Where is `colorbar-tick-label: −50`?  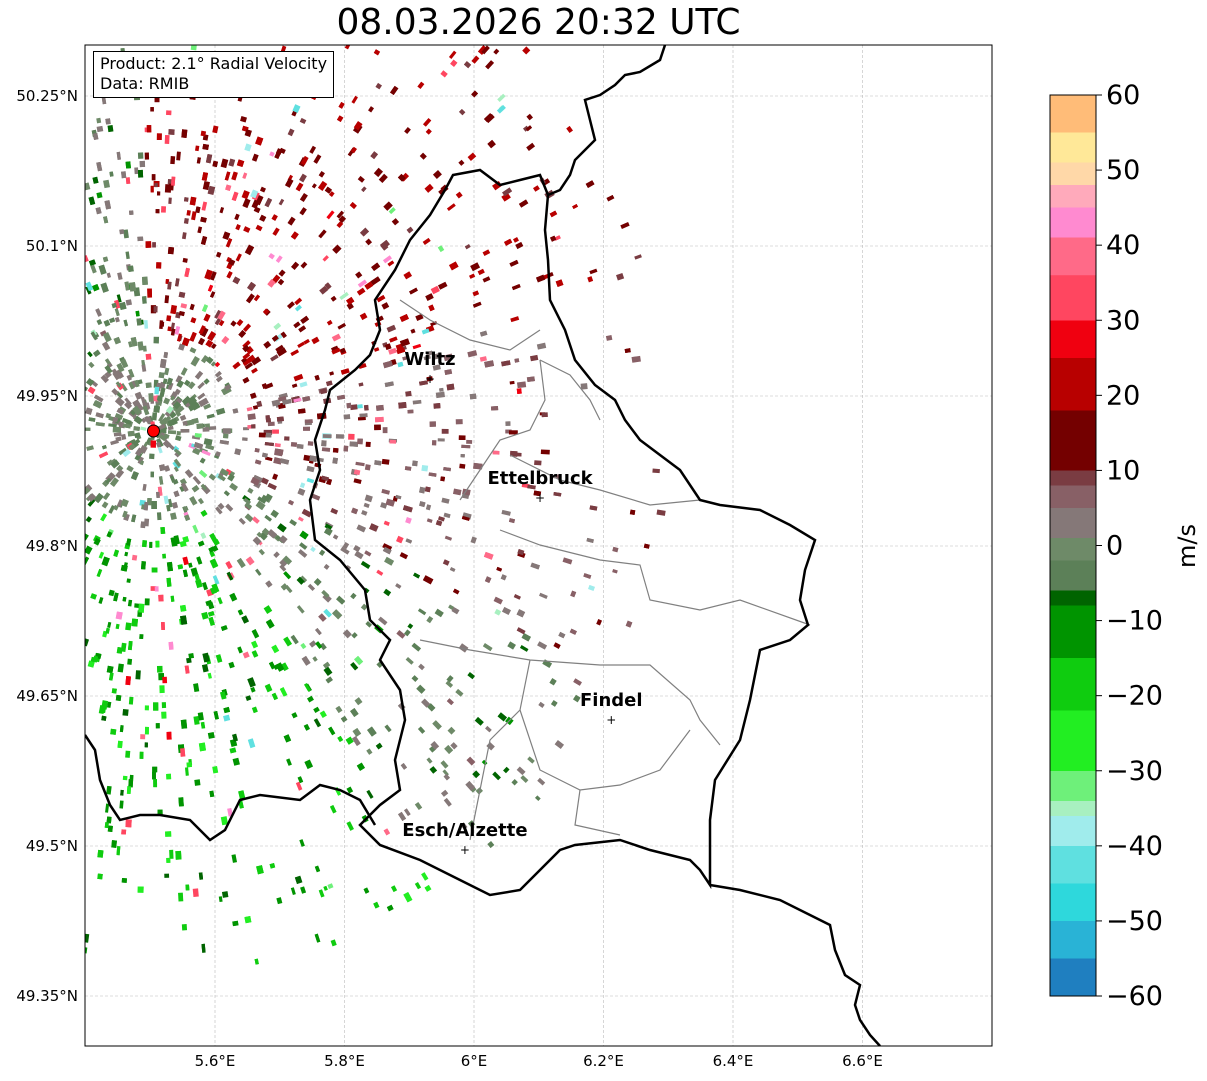 colorbar-tick-label: −50 is located at coordinates (1134, 921).